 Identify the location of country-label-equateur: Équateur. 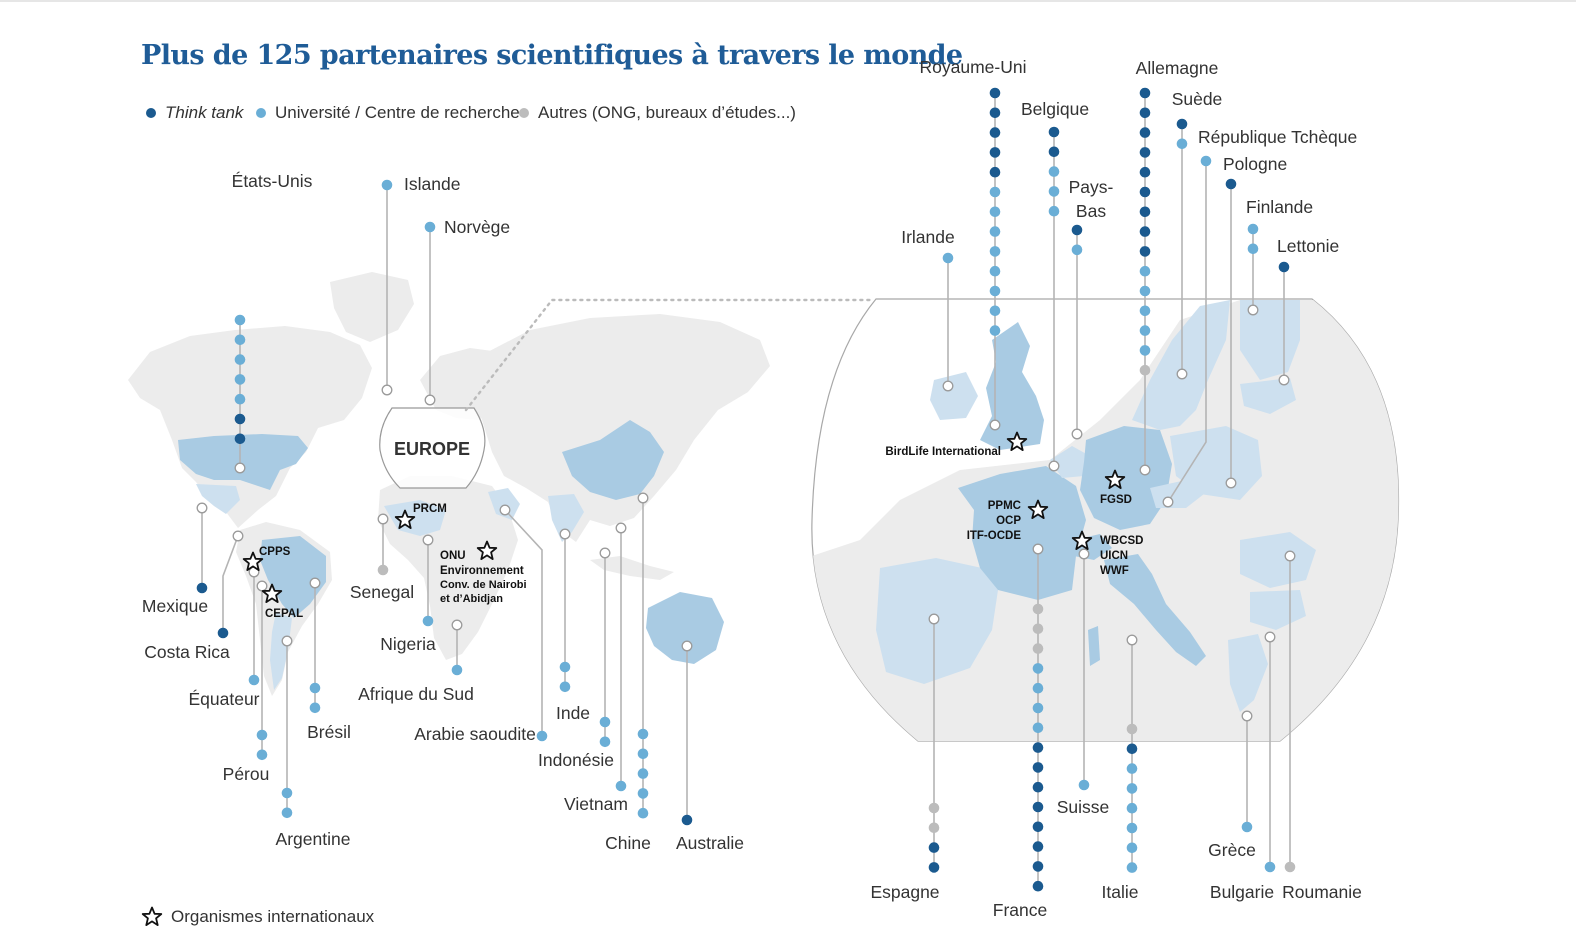
(223, 699).